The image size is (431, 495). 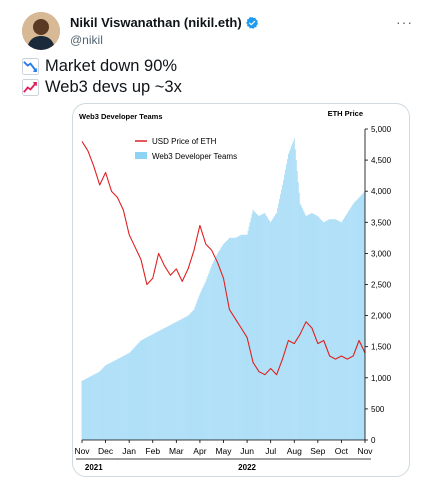 What do you see at coordinates (121, 116) in the screenshot?
I see `chart-title: Web3 Developer Teams` at bounding box center [121, 116].